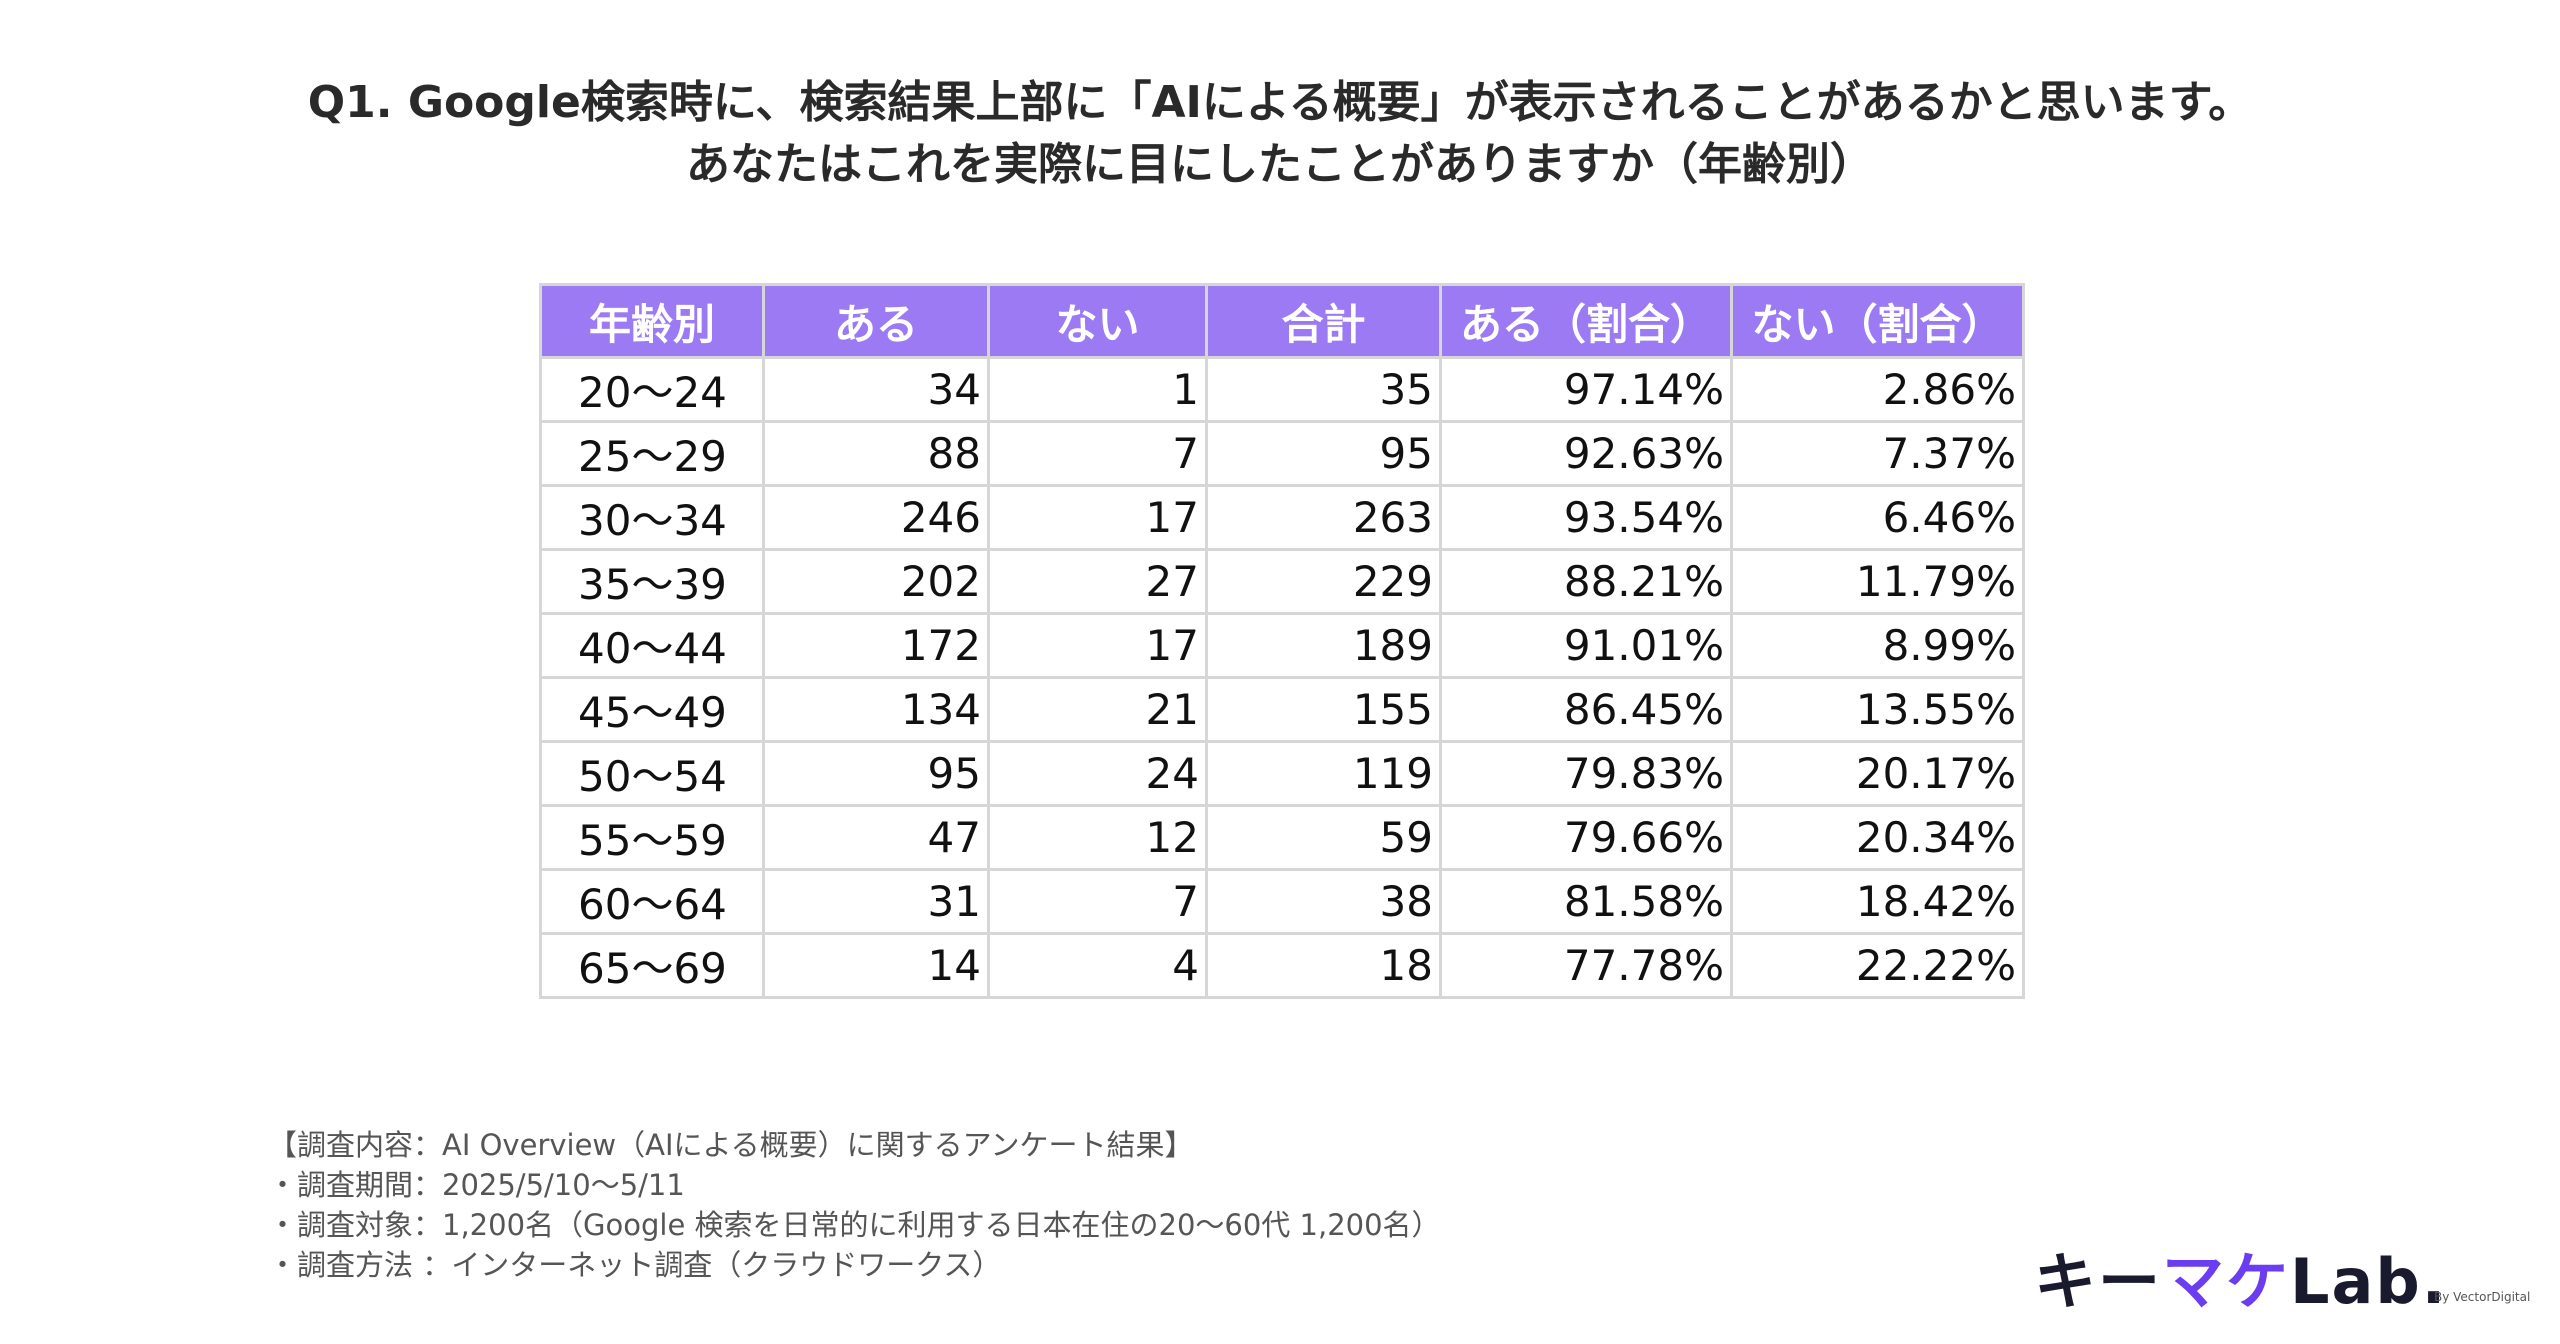 This screenshot has height=1344, width=2560. What do you see at coordinates (1323, 837) in the screenshot?
I see `total-cell: 59` at bounding box center [1323, 837].